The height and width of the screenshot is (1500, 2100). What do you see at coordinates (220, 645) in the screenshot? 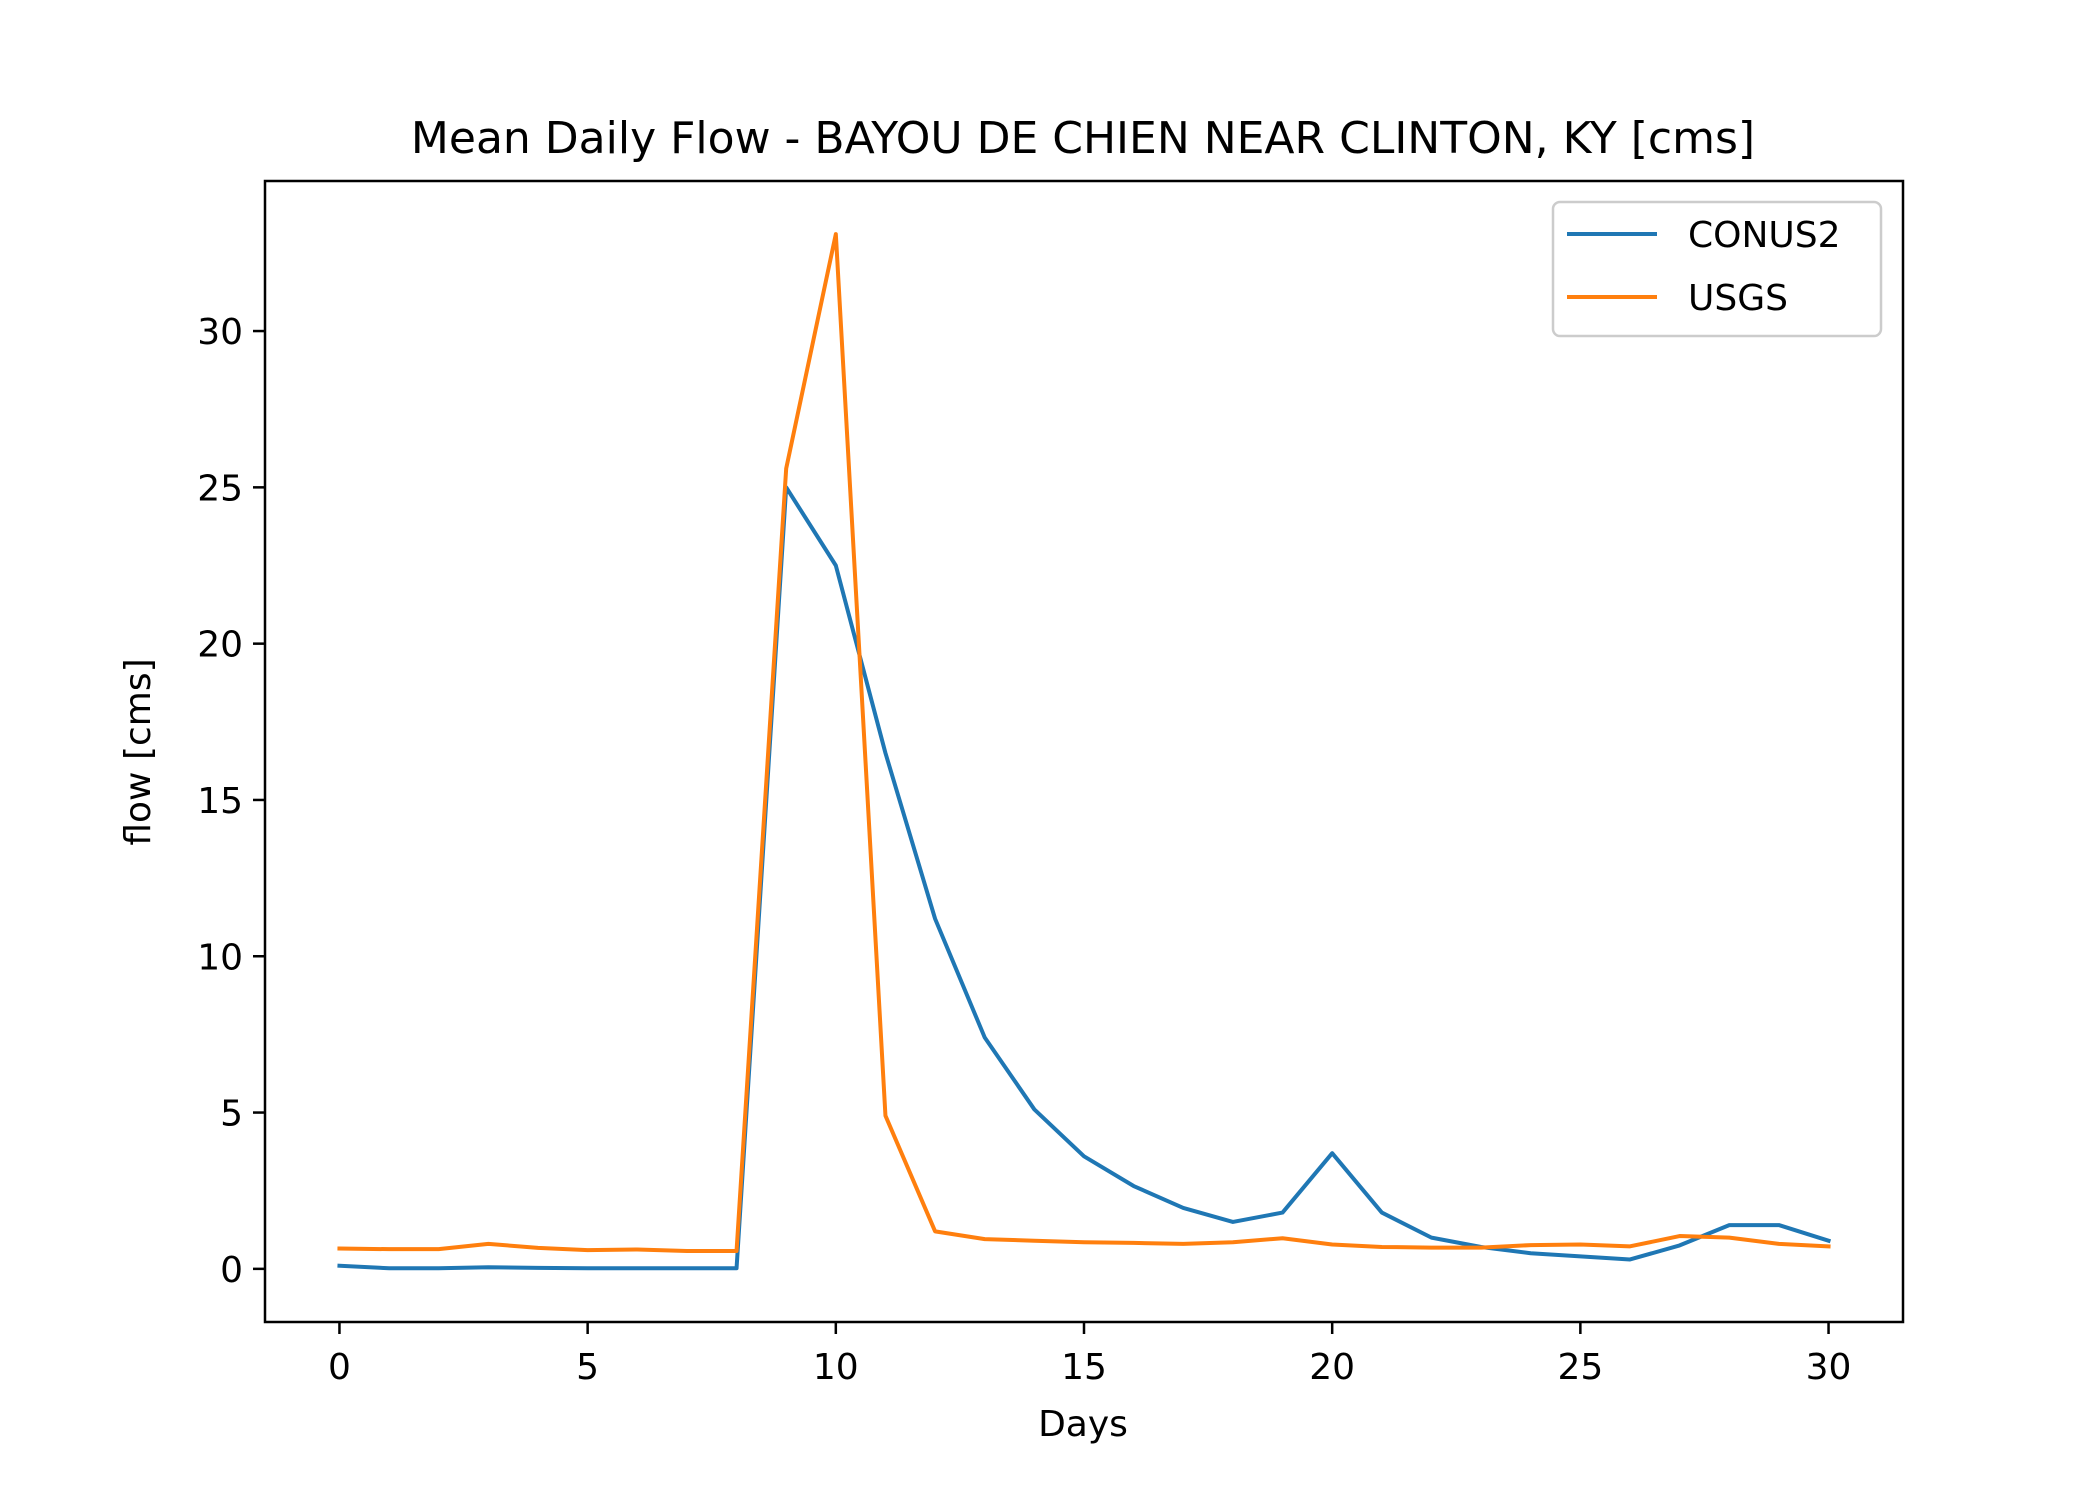
I see `y-tick-label: 20` at bounding box center [220, 645].